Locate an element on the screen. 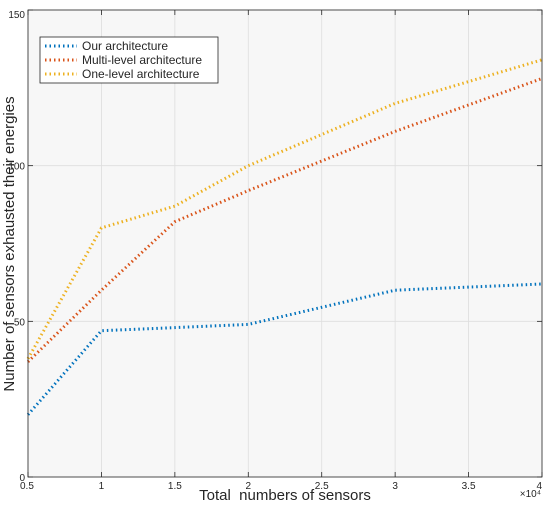 The width and height of the screenshot is (550, 512). legend-label: Our architecture is located at coordinates (125, 46).